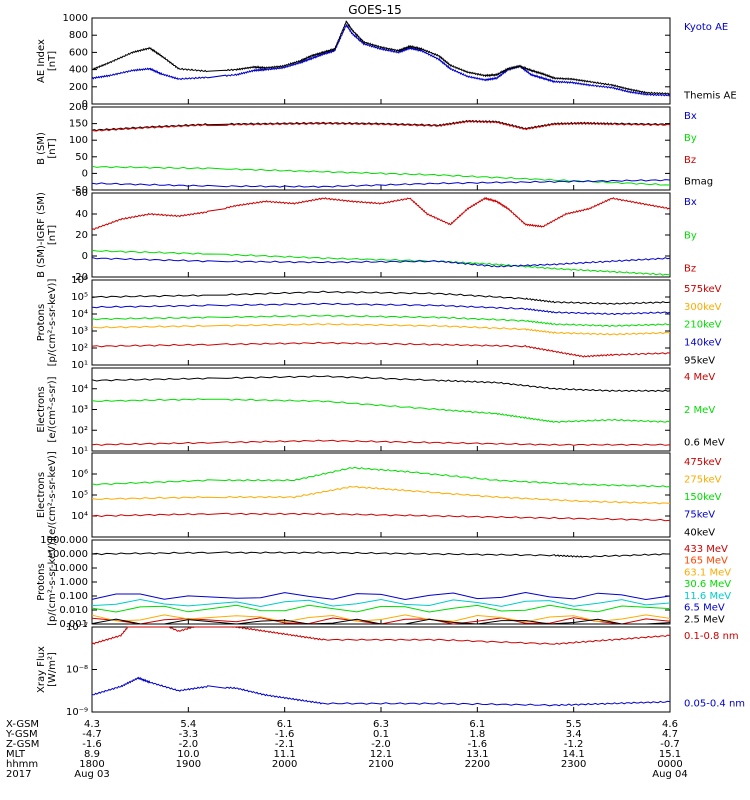  Describe the element at coordinates (80, 190) in the screenshot. I see `y-tick-label: -50` at that location.